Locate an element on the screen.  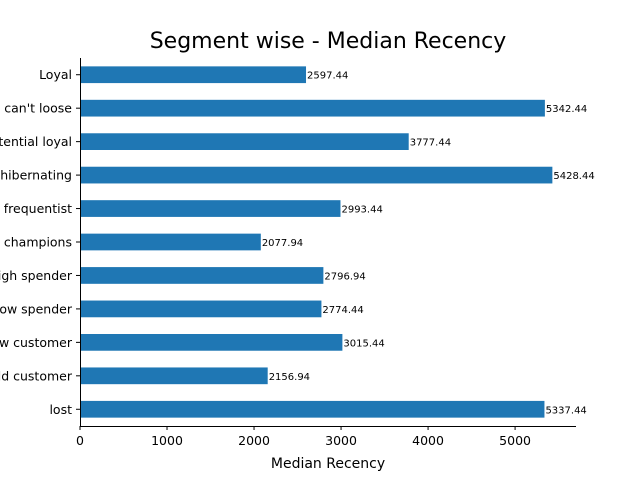
x-tick-label: 4000 is located at coordinates (428, 440).